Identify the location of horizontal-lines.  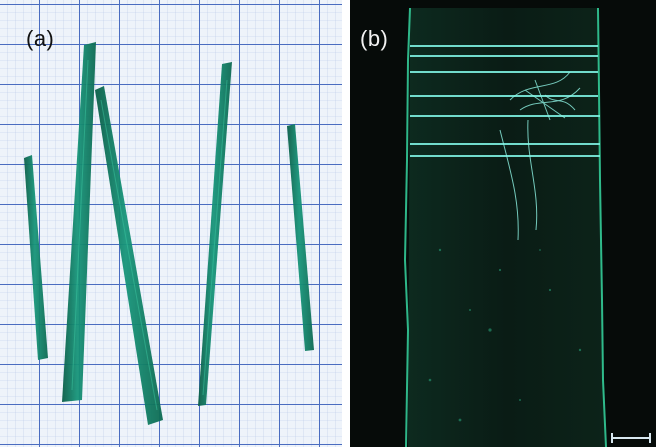
(505, 101).